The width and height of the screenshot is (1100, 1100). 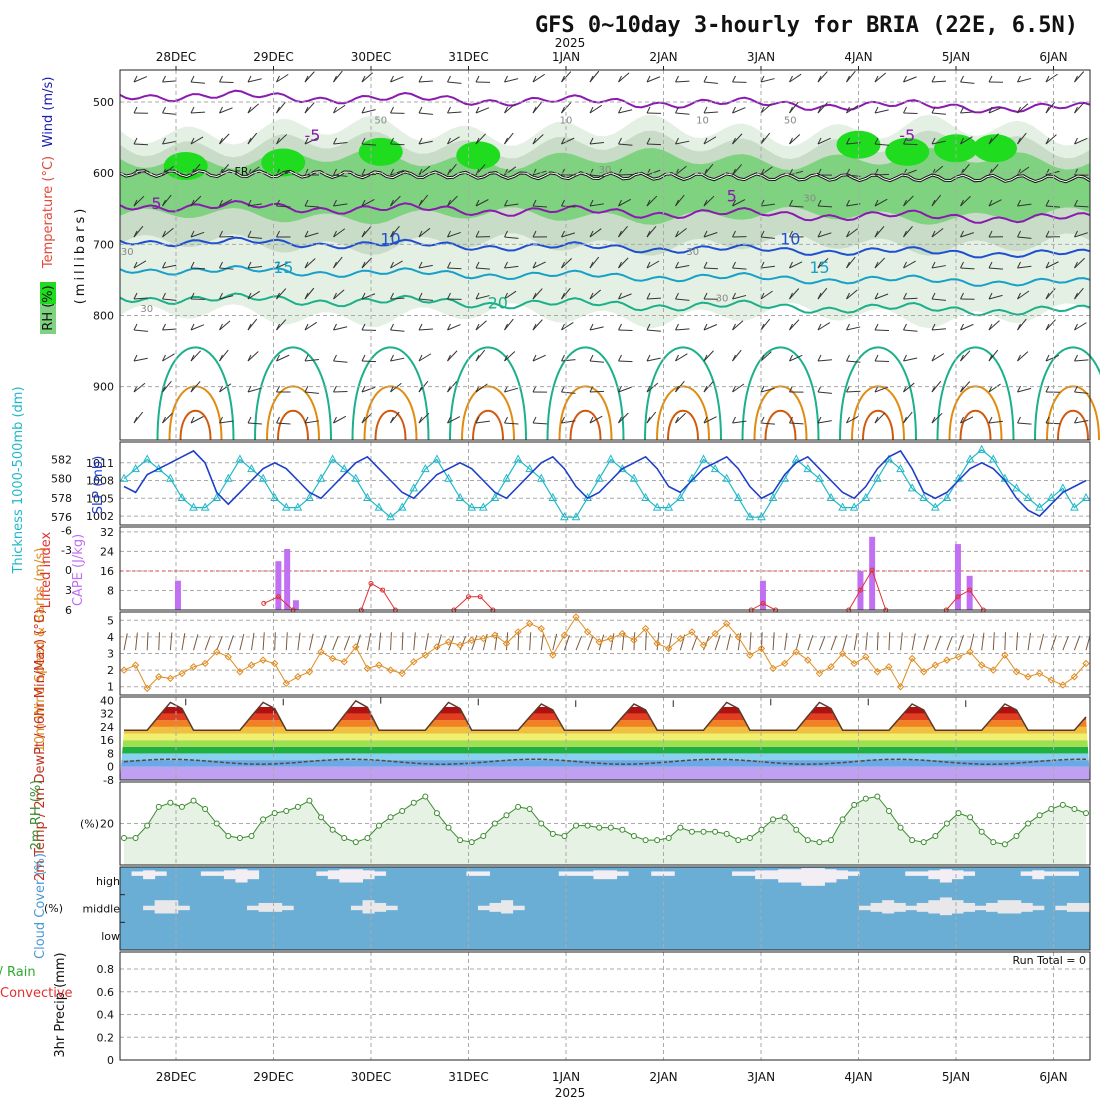 I want to click on freezing-level-label: FR, so click(x=242, y=171).